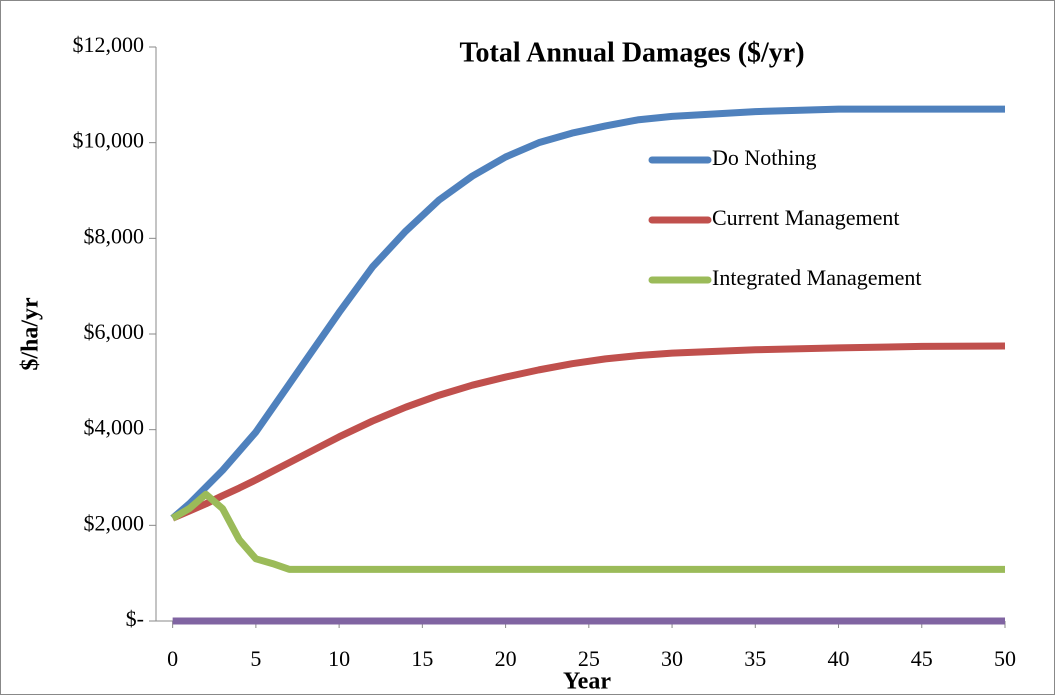 The width and height of the screenshot is (1055, 695). What do you see at coordinates (587, 682) in the screenshot?
I see `x-axis-label: Year` at bounding box center [587, 682].